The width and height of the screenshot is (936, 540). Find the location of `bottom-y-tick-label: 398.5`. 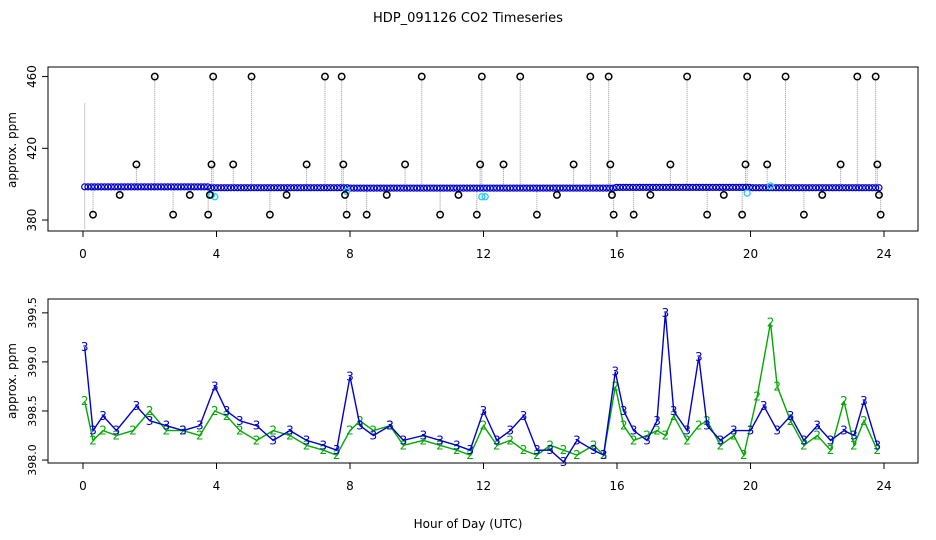

bottom-y-tick-label: 398.5 is located at coordinates (32, 411).